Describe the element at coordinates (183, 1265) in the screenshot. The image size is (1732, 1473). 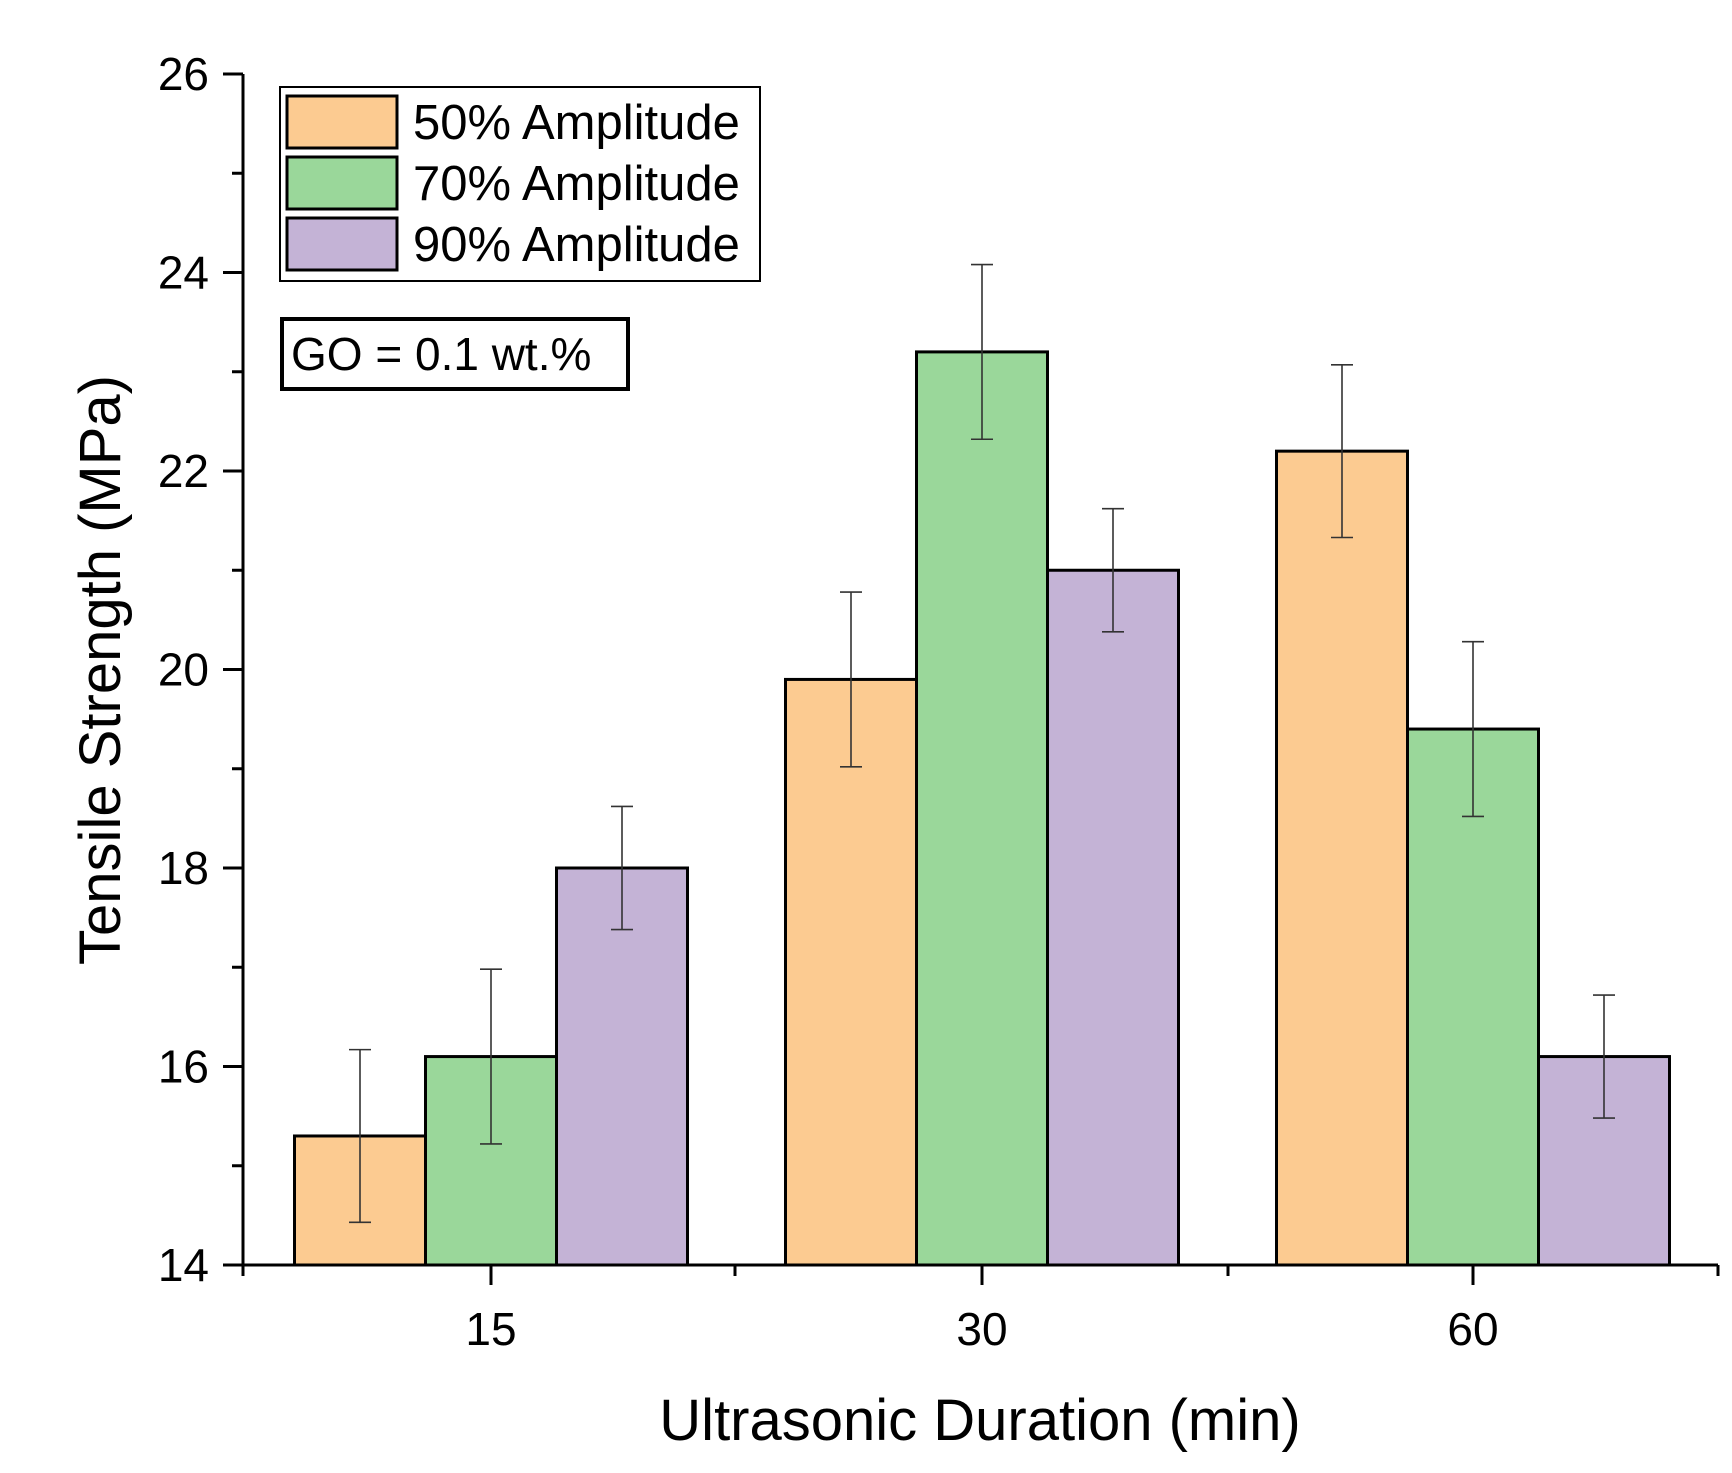
I see `y-tick-label: 14` at that location.